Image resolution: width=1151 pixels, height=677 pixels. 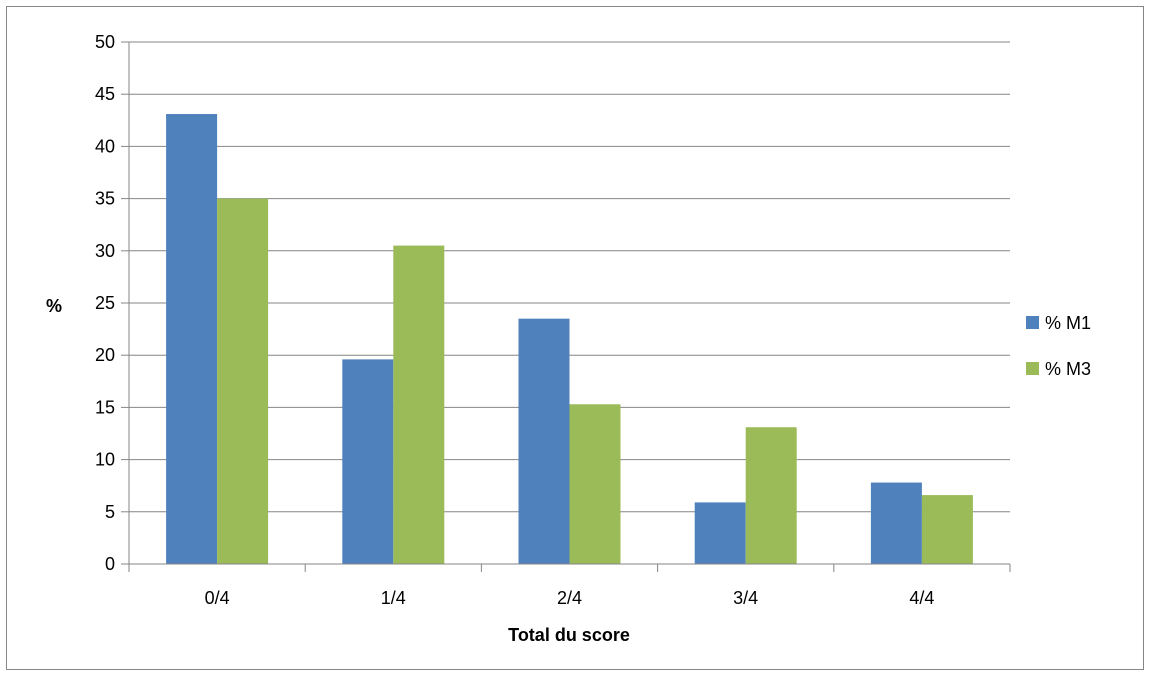 I want to click on x-tick-label: 0/4, so click(x=217, y=598).